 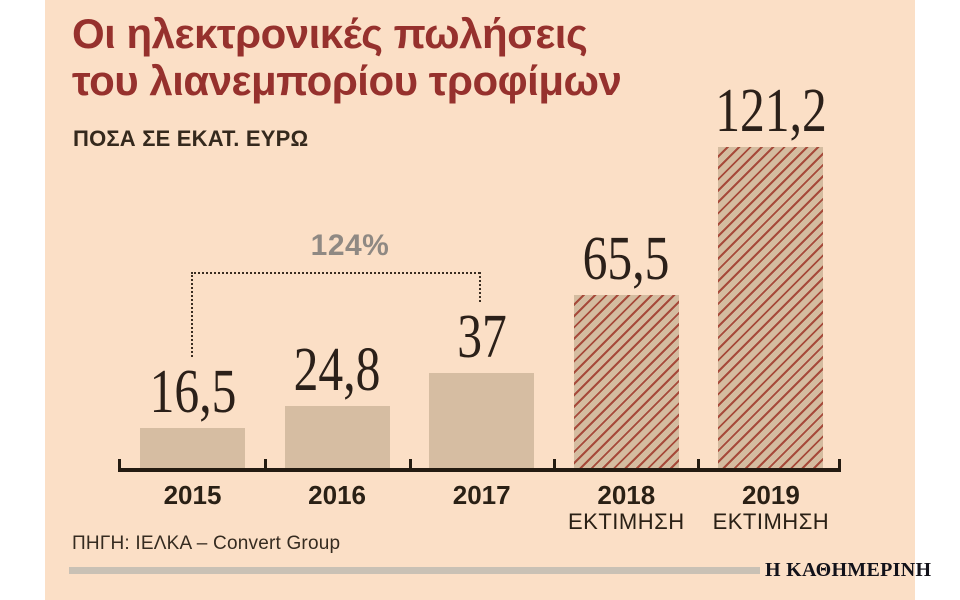 I want to click on x-axis-line, so click(x=479, y=470).